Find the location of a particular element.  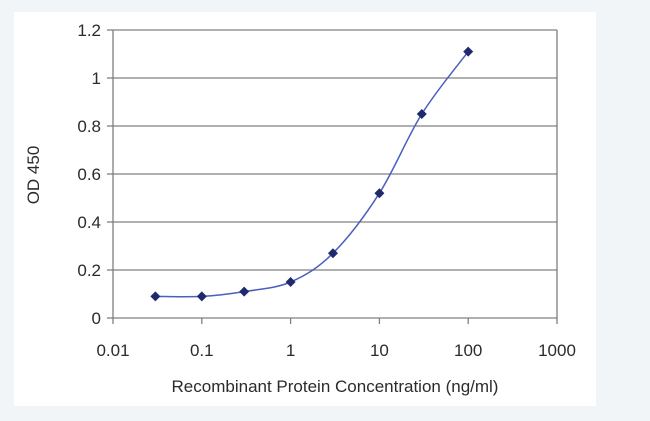

x-tick-label: 10 is located at coordinates (379, 350).